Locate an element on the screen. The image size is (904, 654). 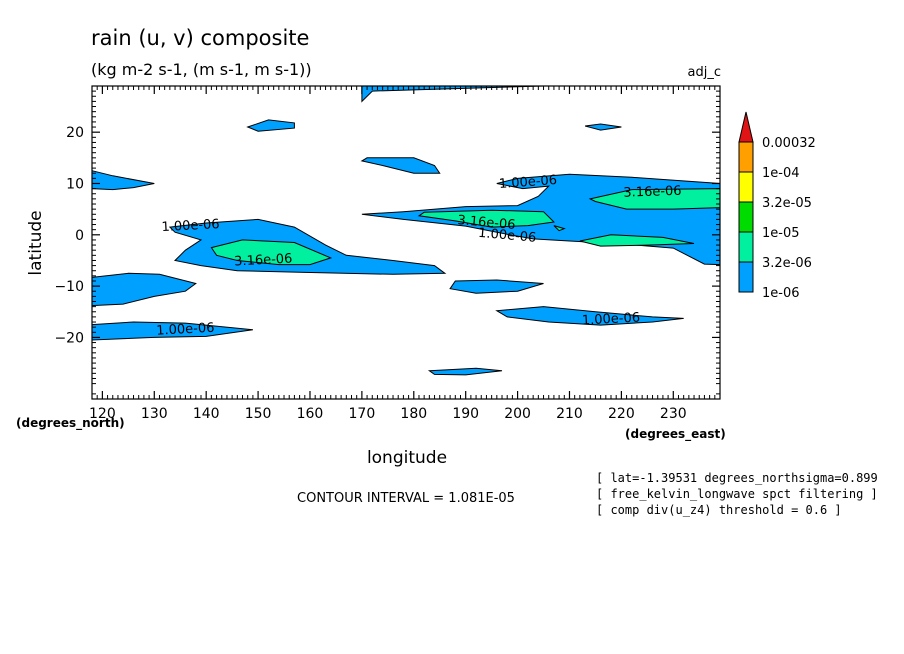
x-tick-label: 210 is located at coordinates (569, 414).